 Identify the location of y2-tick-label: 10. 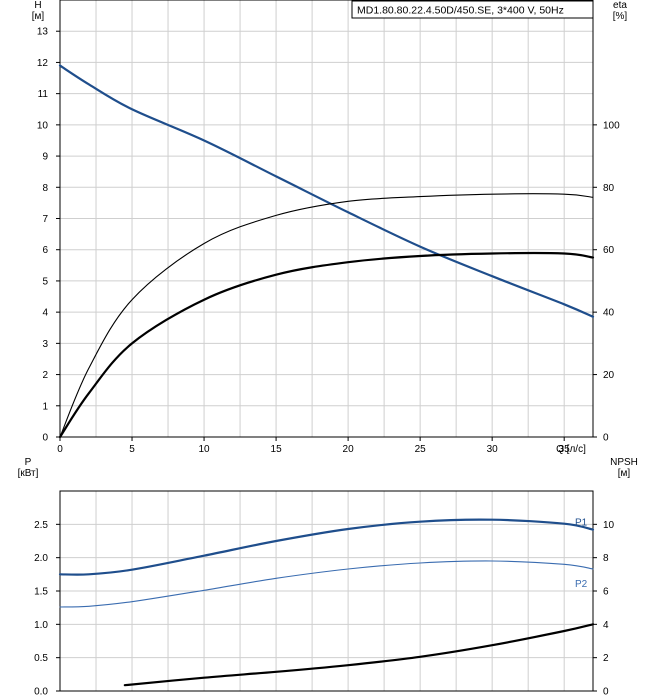
(609, 525).